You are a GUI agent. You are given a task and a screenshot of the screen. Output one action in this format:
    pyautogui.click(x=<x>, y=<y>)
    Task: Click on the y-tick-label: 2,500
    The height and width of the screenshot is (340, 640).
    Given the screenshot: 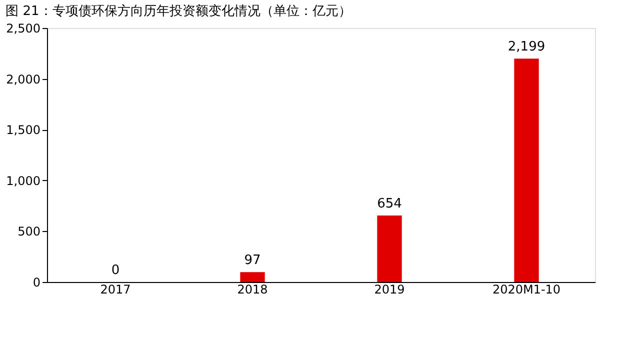 What is the action you would take?
    pyautogui.click(x=23, y=29)
    